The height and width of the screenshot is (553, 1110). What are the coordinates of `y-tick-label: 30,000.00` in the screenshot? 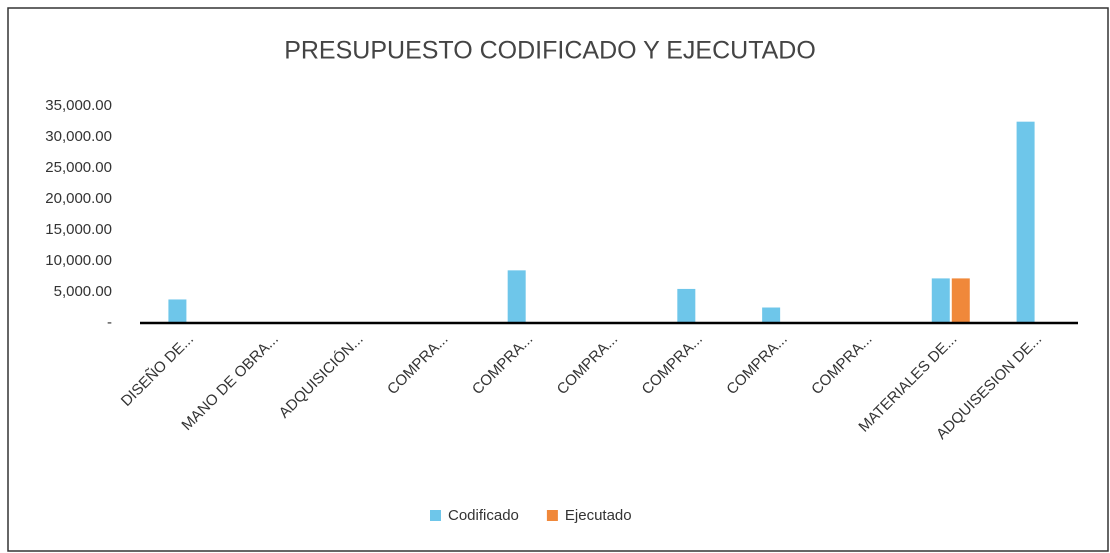 It's located at (78, 136).